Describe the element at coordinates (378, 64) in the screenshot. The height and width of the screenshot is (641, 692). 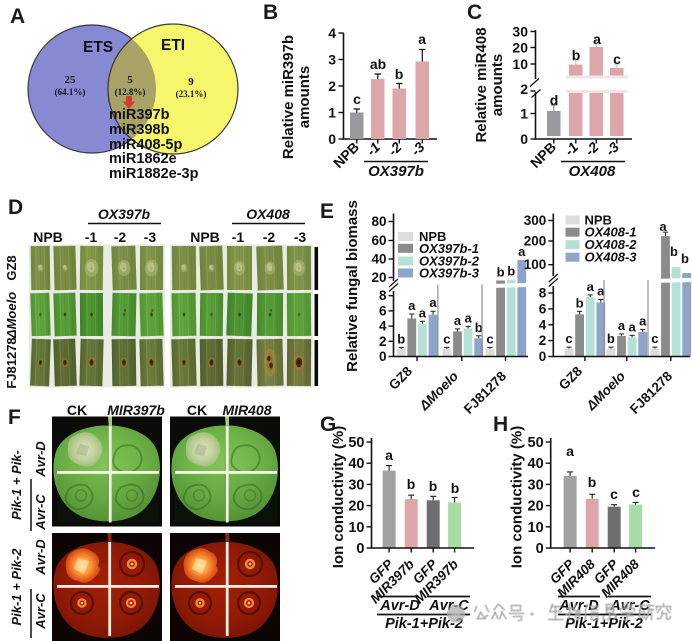
I see `svg-text: ab` at that location.